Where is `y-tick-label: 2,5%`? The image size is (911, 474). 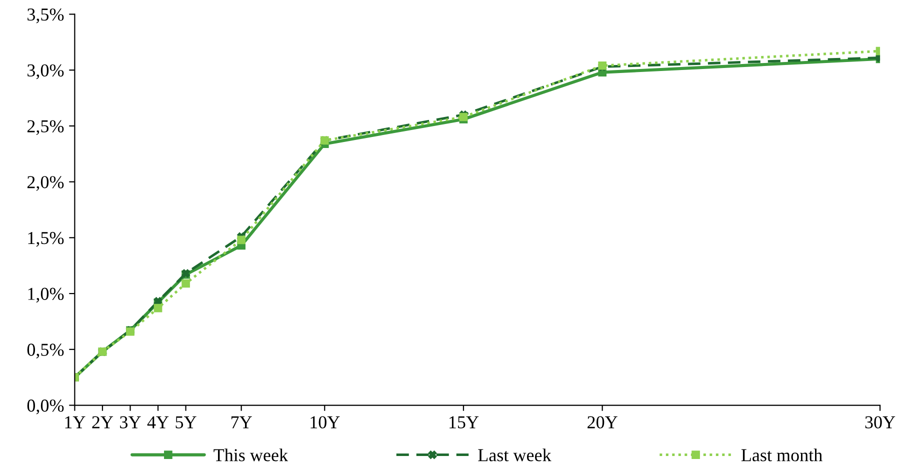
y-tick-label: 2,5% is located at coordinates (45, 127).